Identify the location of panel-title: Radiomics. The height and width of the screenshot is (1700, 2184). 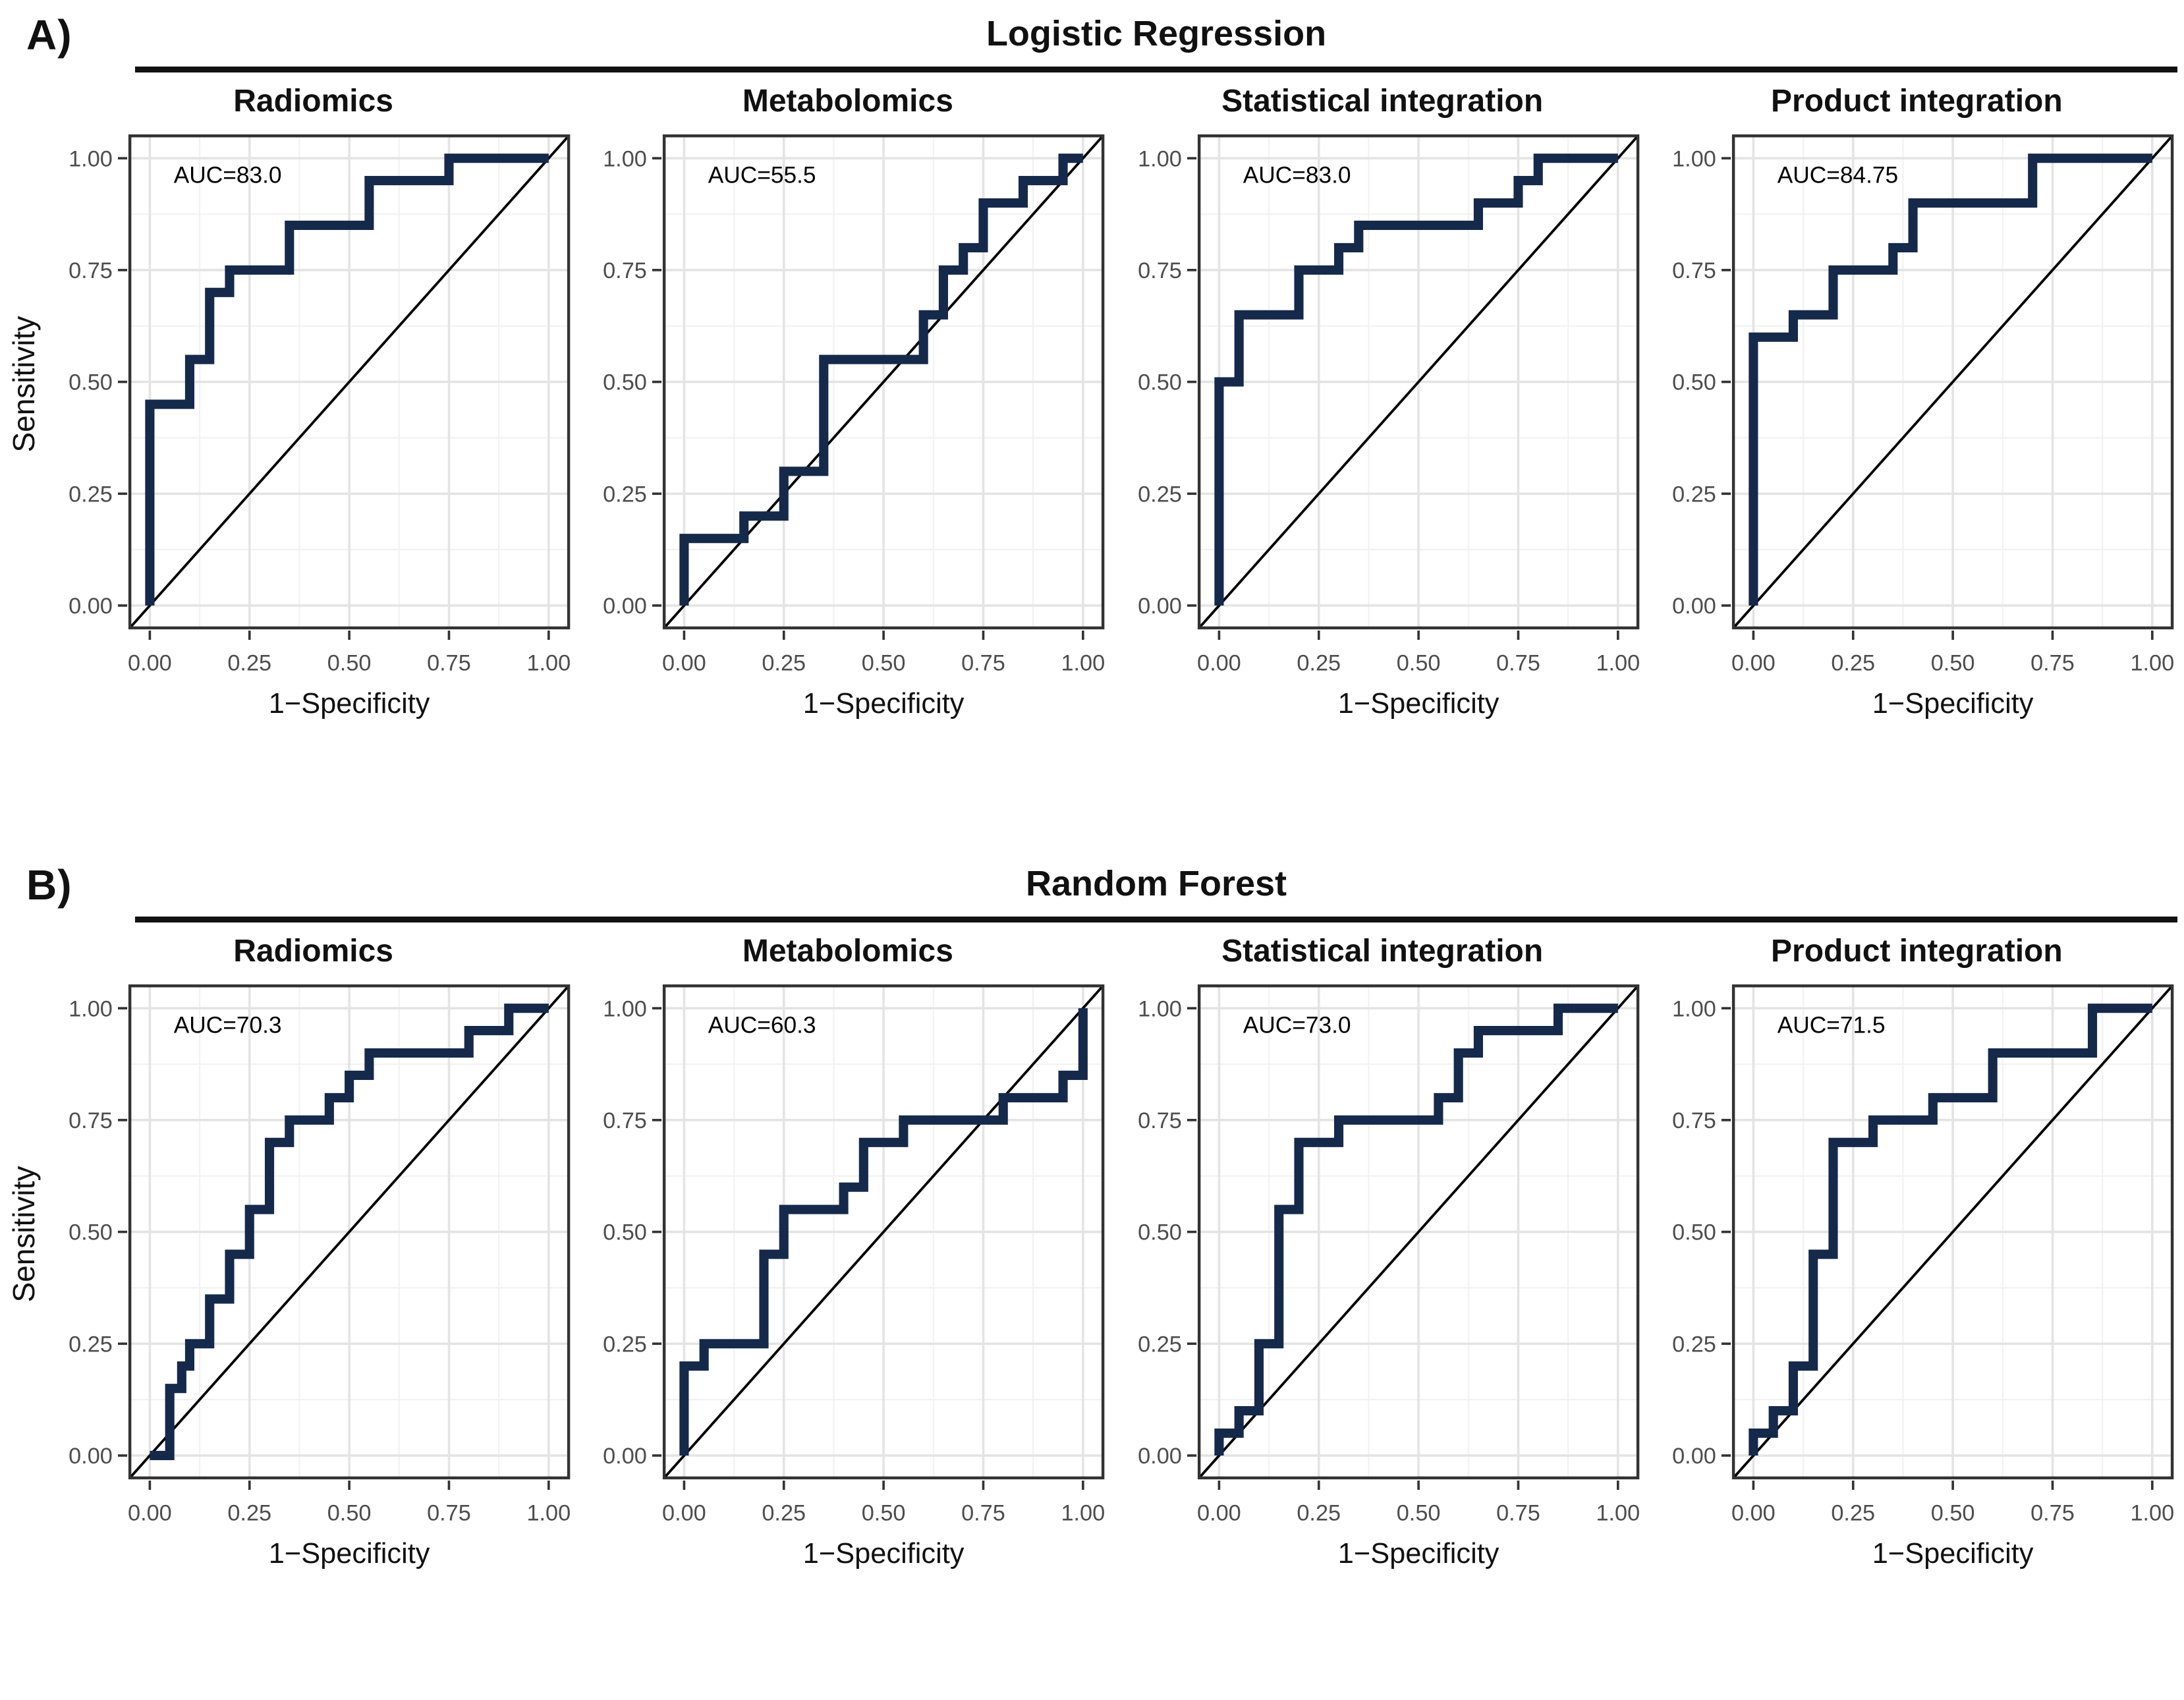
(313, 951).